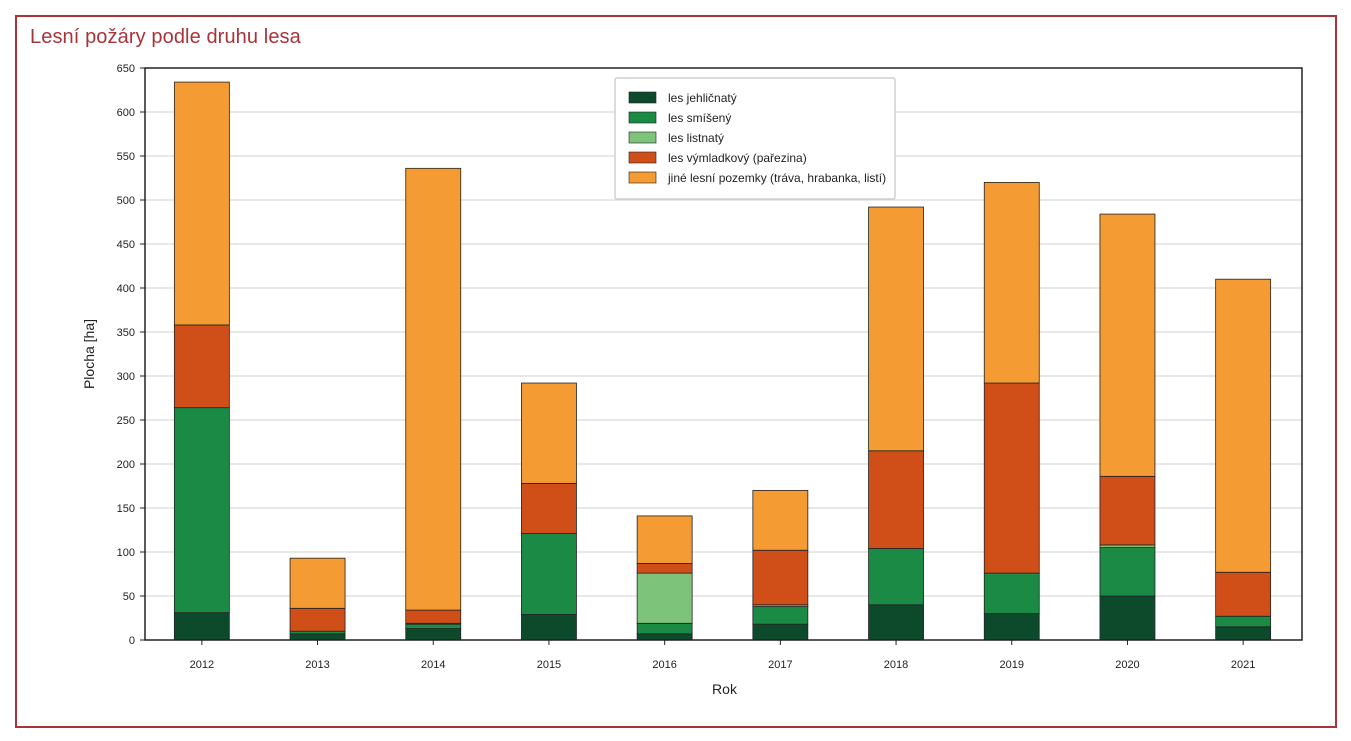  I want to click on y-tick-label: 50, so click(129, 597).